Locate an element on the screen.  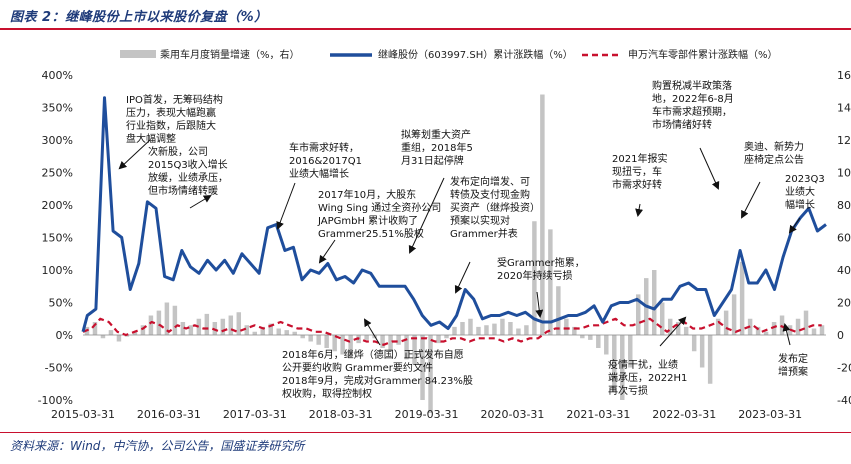
annotation-line: IPO首发，无筹码结构 is located at coordinates (174, 99).